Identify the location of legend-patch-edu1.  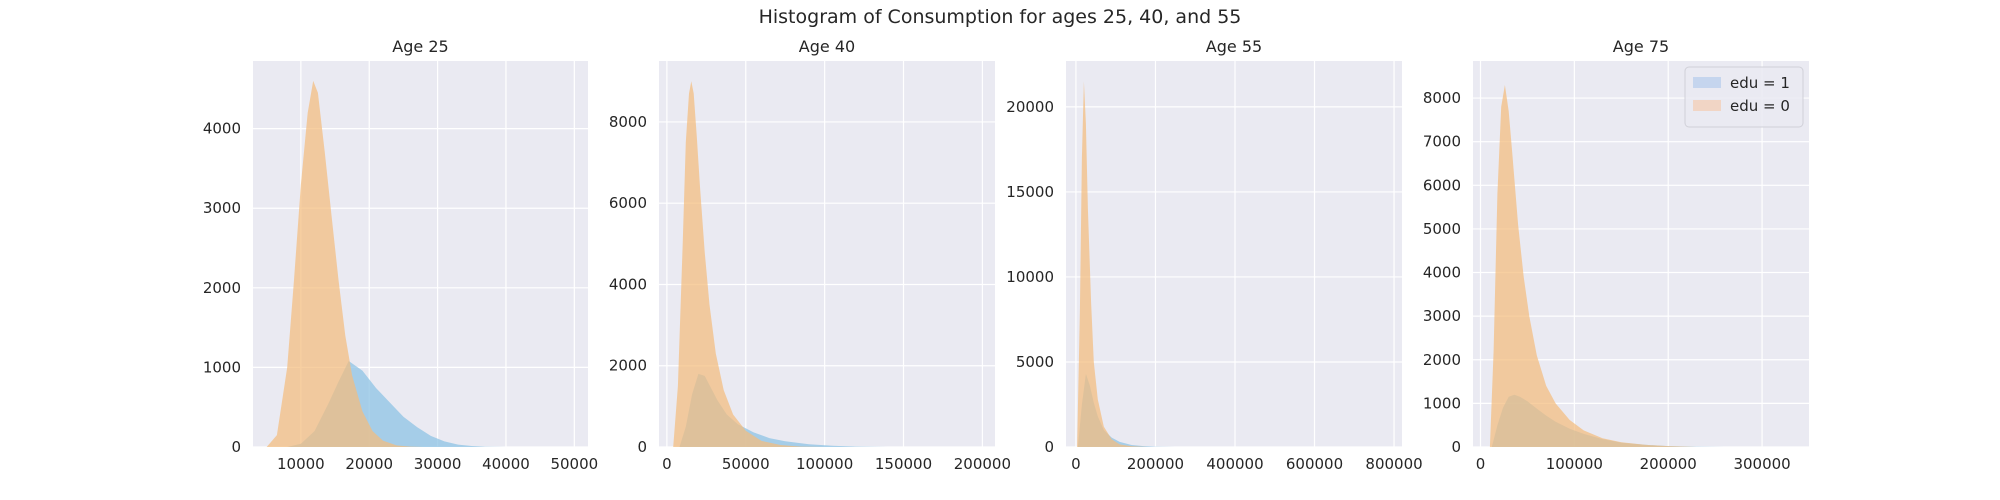
(1707, 82).